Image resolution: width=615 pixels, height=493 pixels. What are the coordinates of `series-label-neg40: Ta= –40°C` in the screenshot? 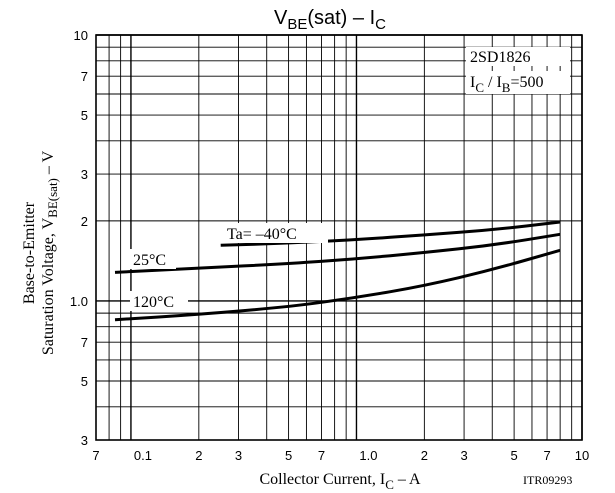 It's located at (262, 234).